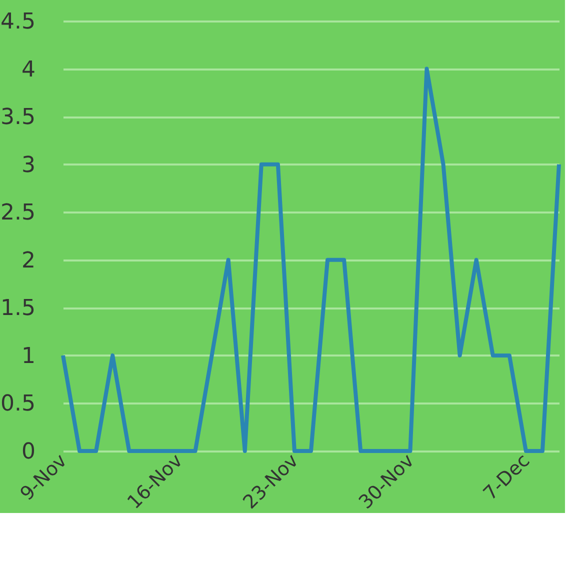  Describe the element at coordinates (18, 213) in the screenshot. I see `y-tick-label: 2.5` at that location.